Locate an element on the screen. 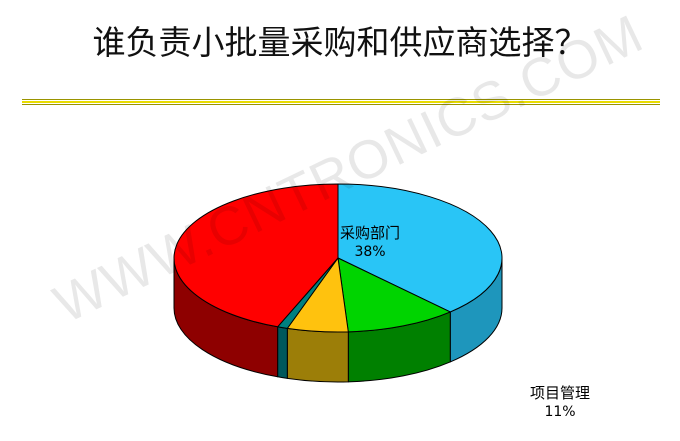 Image resolution: width=680 pixels, height=441 pixels. title-divider is located at coordinates (341, 102).